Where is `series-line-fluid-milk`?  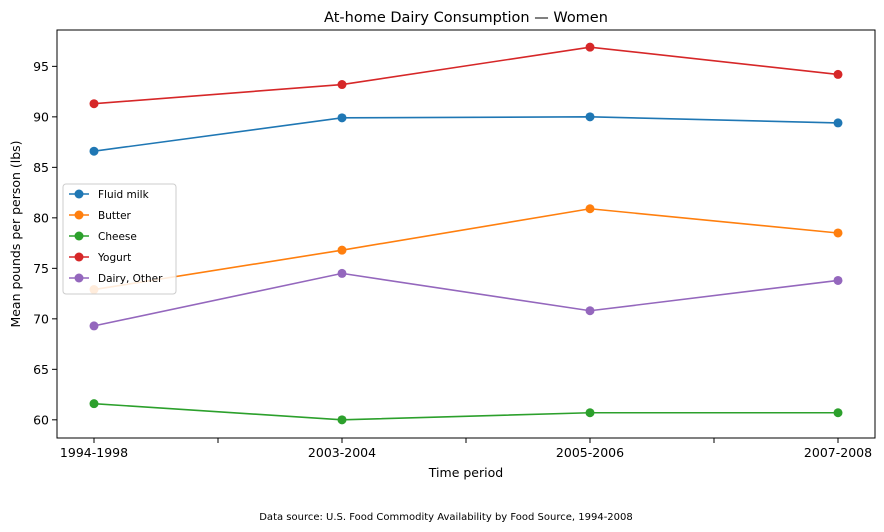 series-line-fluid-milk is located at coordinates (466, 134).